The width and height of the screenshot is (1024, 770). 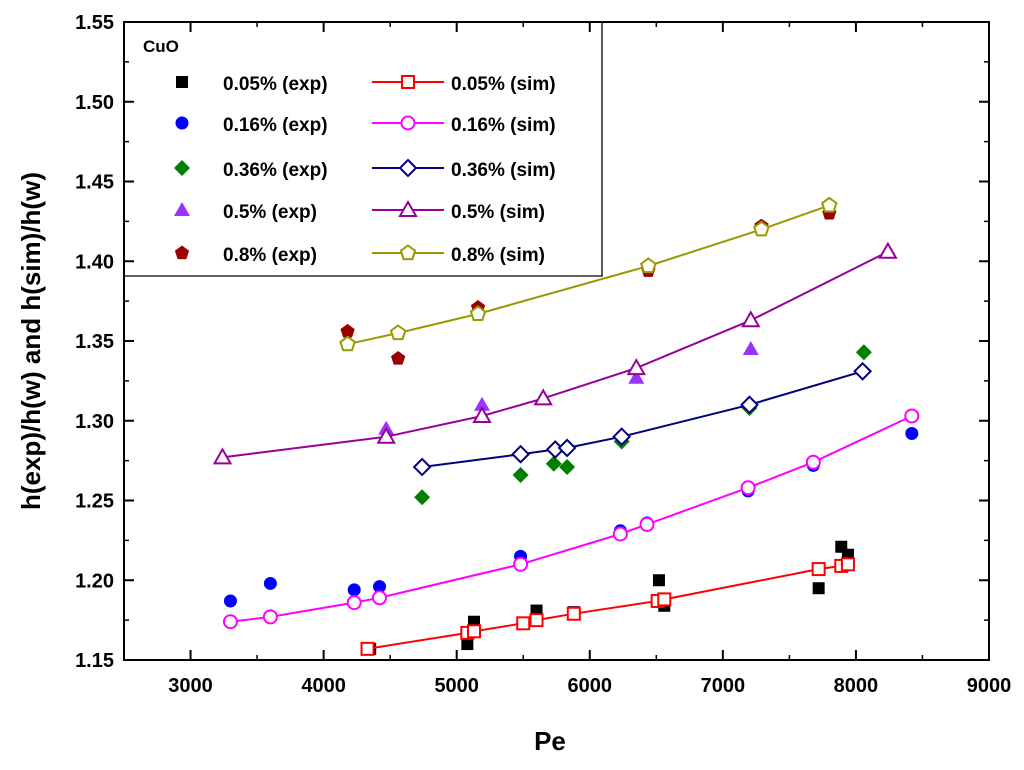 I want to click on x-tick-label: 4000, so click(x=323, y=686).